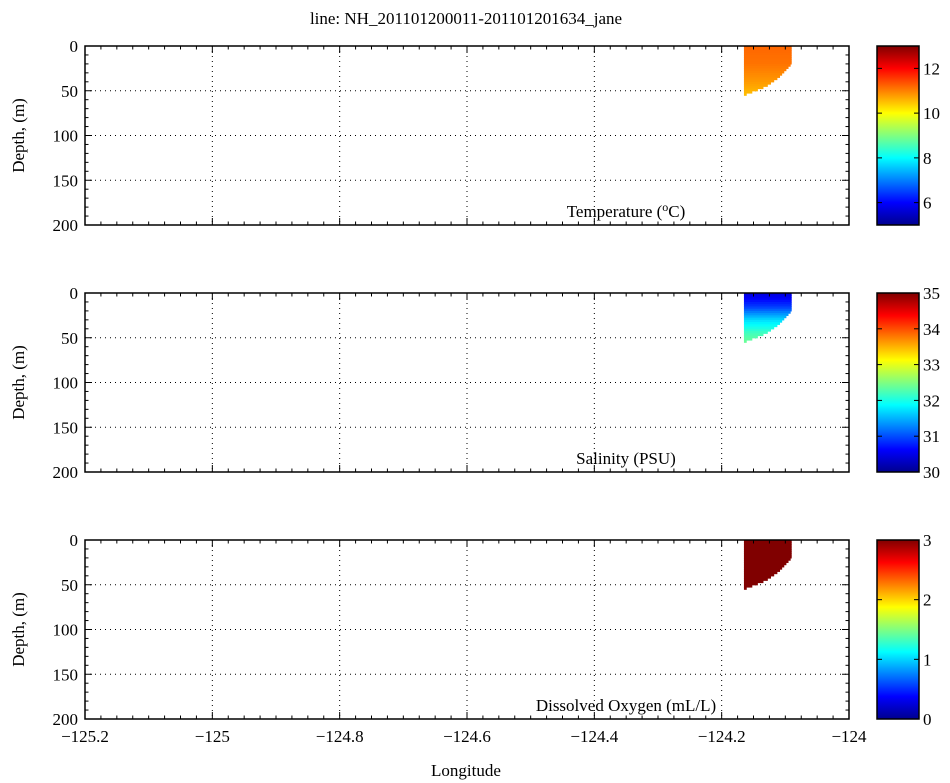 This screenshot has width=950, height=783. I want to click on colorbar-tick-label: 8, so click(927, 158).